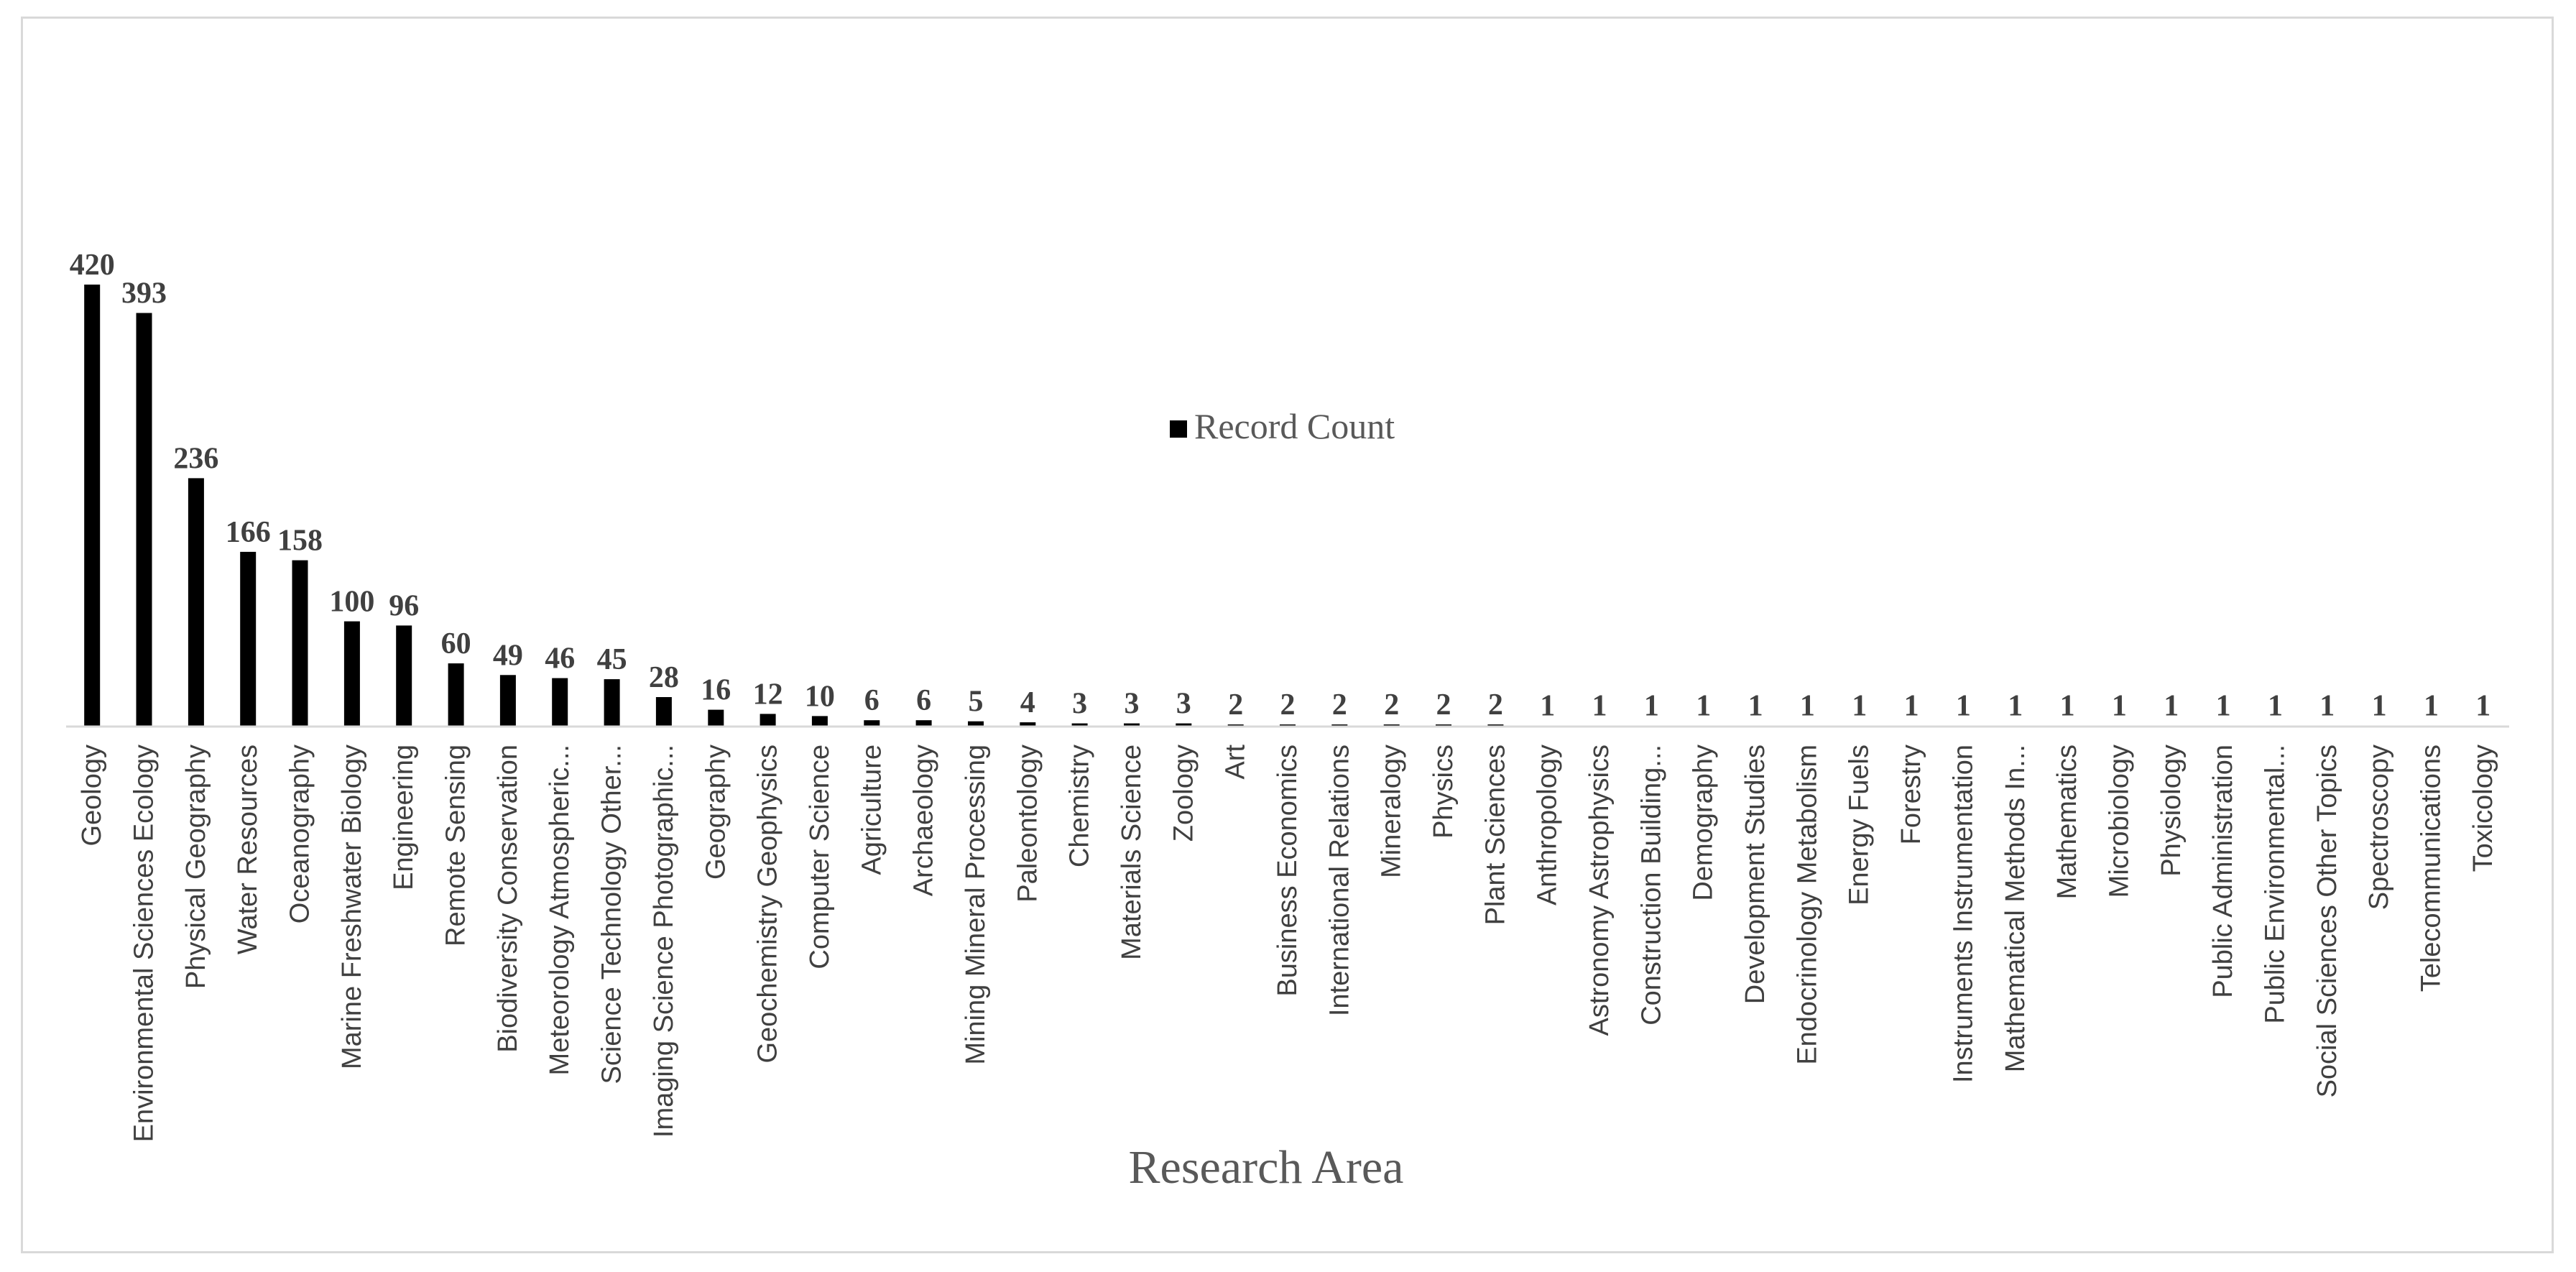 The height and width of the screenshot is (1272, 2576). Describe the element at coordinates (1080, 806) in the screenshot. I see `x-tick-label-20: Chemistry` at that location.